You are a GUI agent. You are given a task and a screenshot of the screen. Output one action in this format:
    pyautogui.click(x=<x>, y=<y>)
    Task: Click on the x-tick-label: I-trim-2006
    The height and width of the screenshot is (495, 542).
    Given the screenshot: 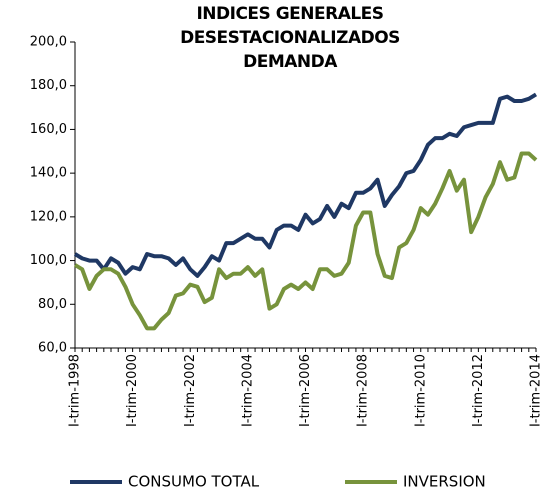 What is the action you would take?
    pyautogui.click(x=305, y=390)
    